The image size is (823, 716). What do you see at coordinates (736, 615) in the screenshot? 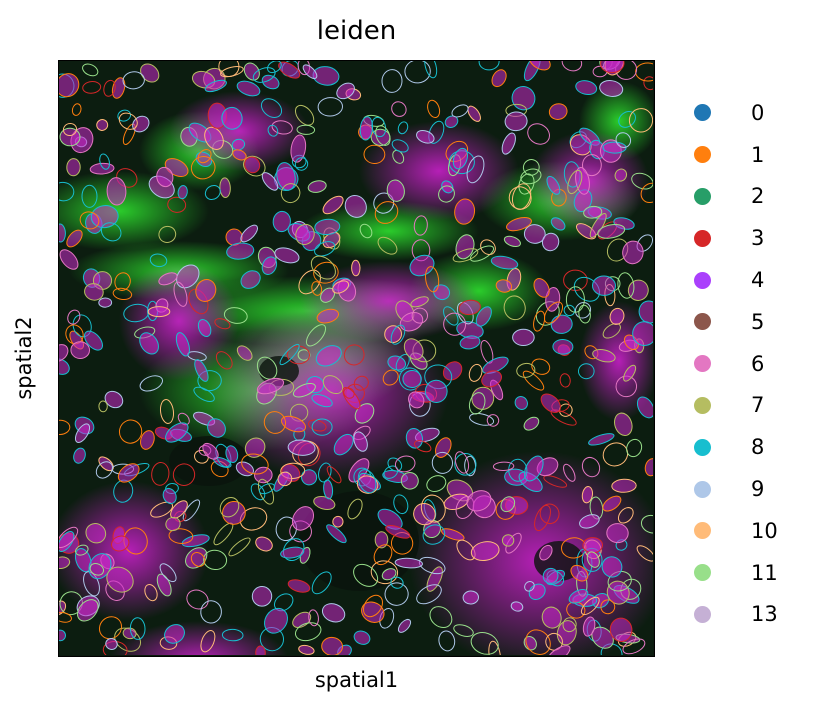
I see `legend-item-13: 13` at bounding box center [736, 615].